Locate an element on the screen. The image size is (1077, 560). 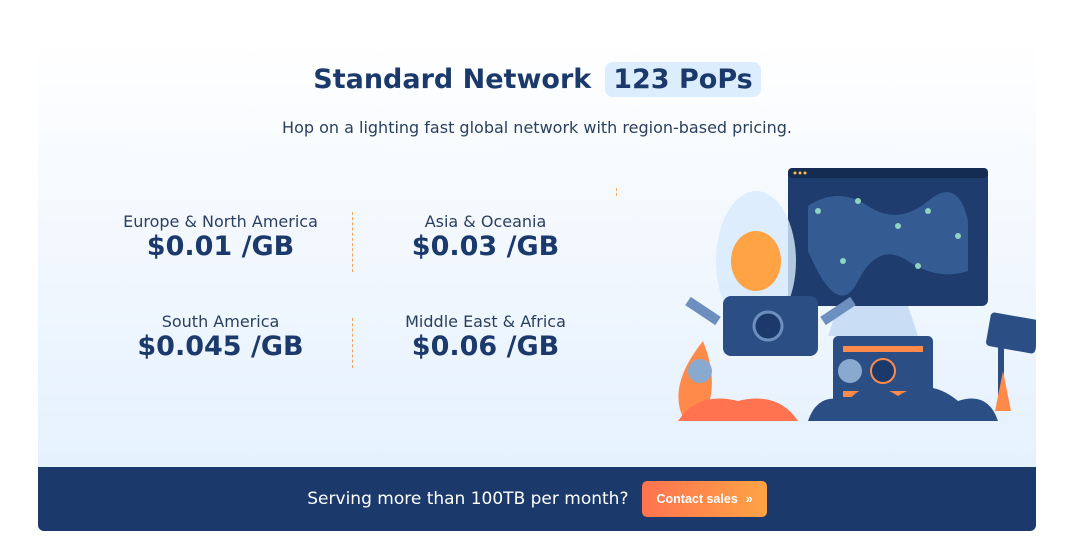
double-chevron-right-icon: » is located at coordinates (749, 499).